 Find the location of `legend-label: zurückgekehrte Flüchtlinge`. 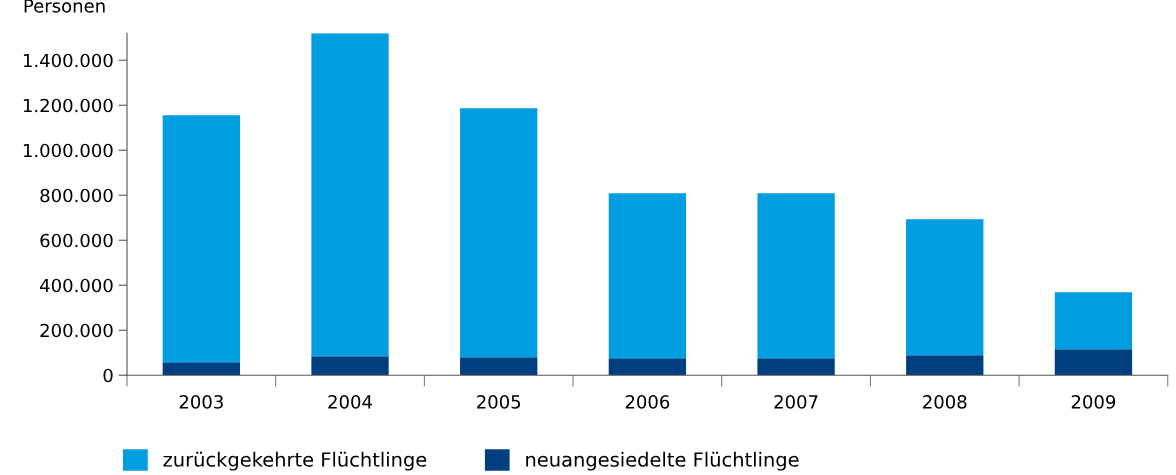

legend-label: zurückgekehrte Flüchtlinge is located at coordinates (295, 461).